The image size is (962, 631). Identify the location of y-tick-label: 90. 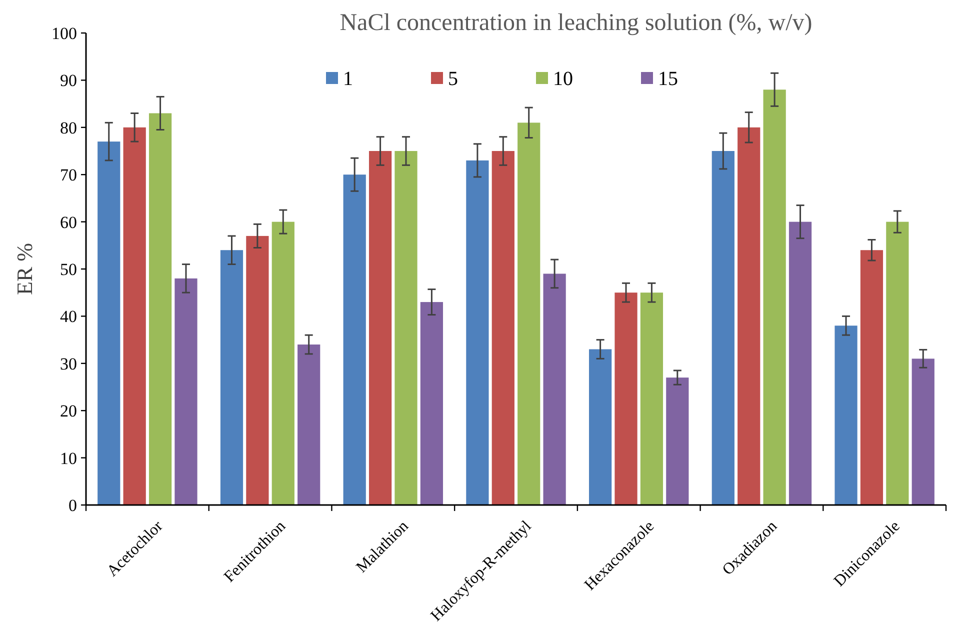
(68, 80).